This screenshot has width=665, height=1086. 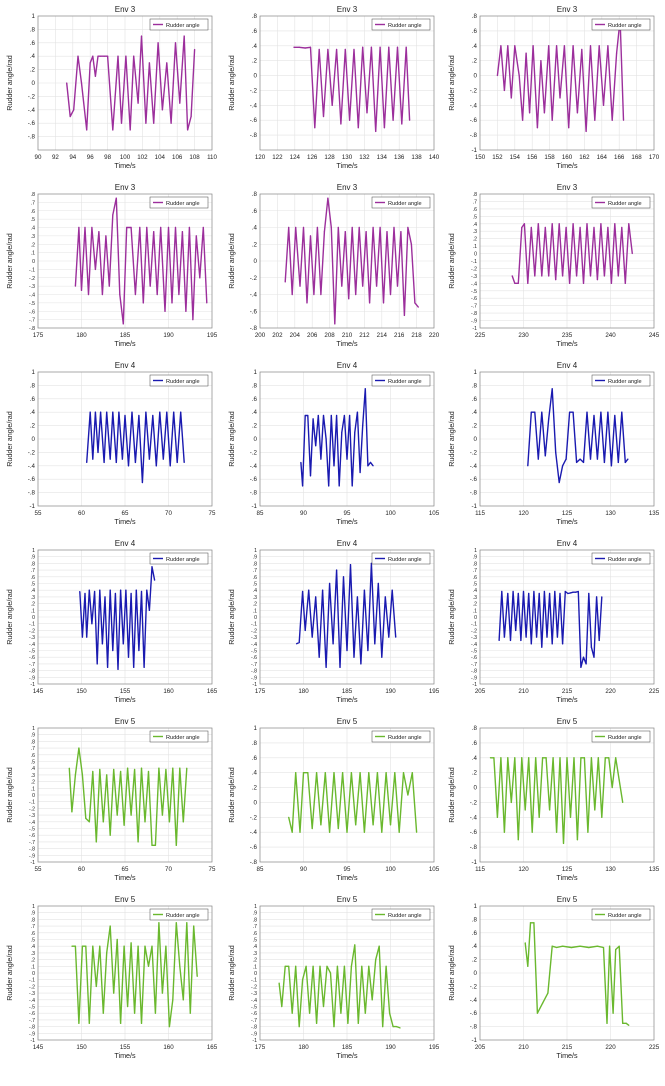 What do you see at coordinates (364, 335) in the screenshot?
I see `x-tick-label: 212` at bounding box center [364, 335].